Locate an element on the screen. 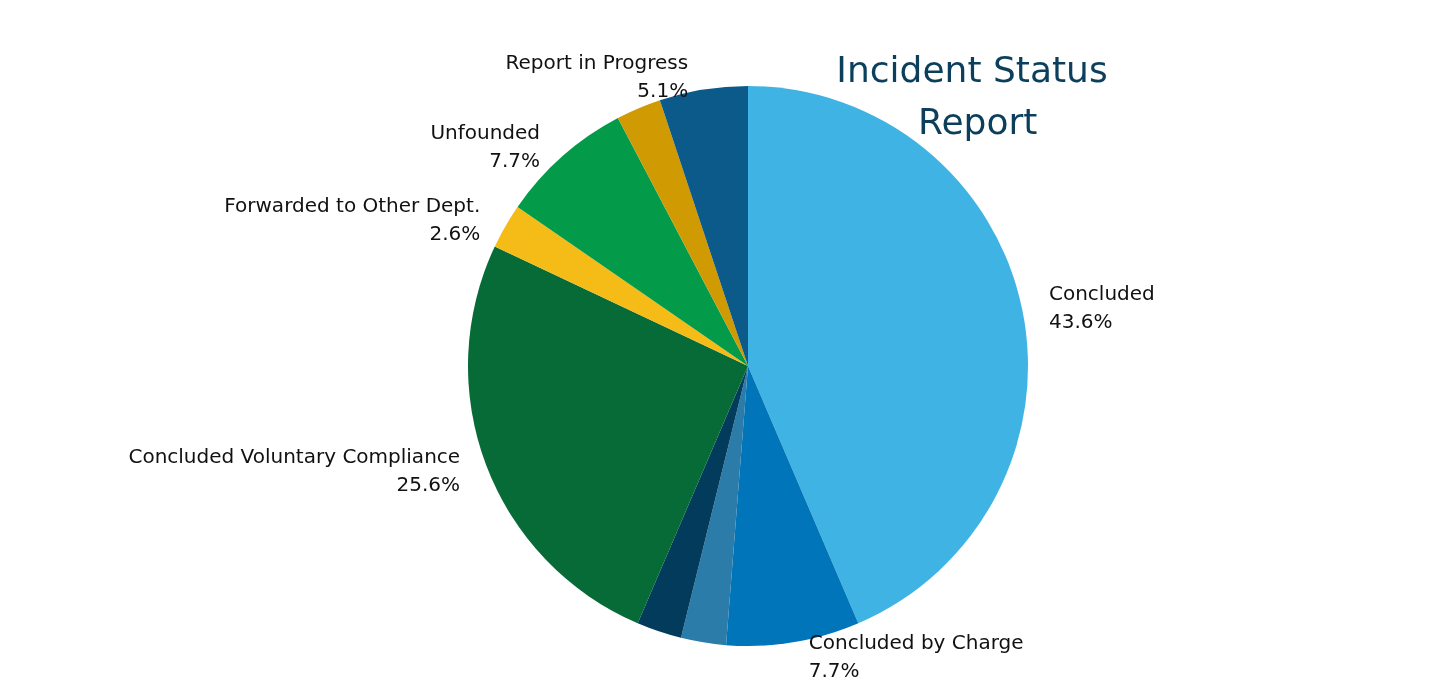 The image size is (1455, 697). slice-label: Report in Progress is located at coordinates (597, 61).